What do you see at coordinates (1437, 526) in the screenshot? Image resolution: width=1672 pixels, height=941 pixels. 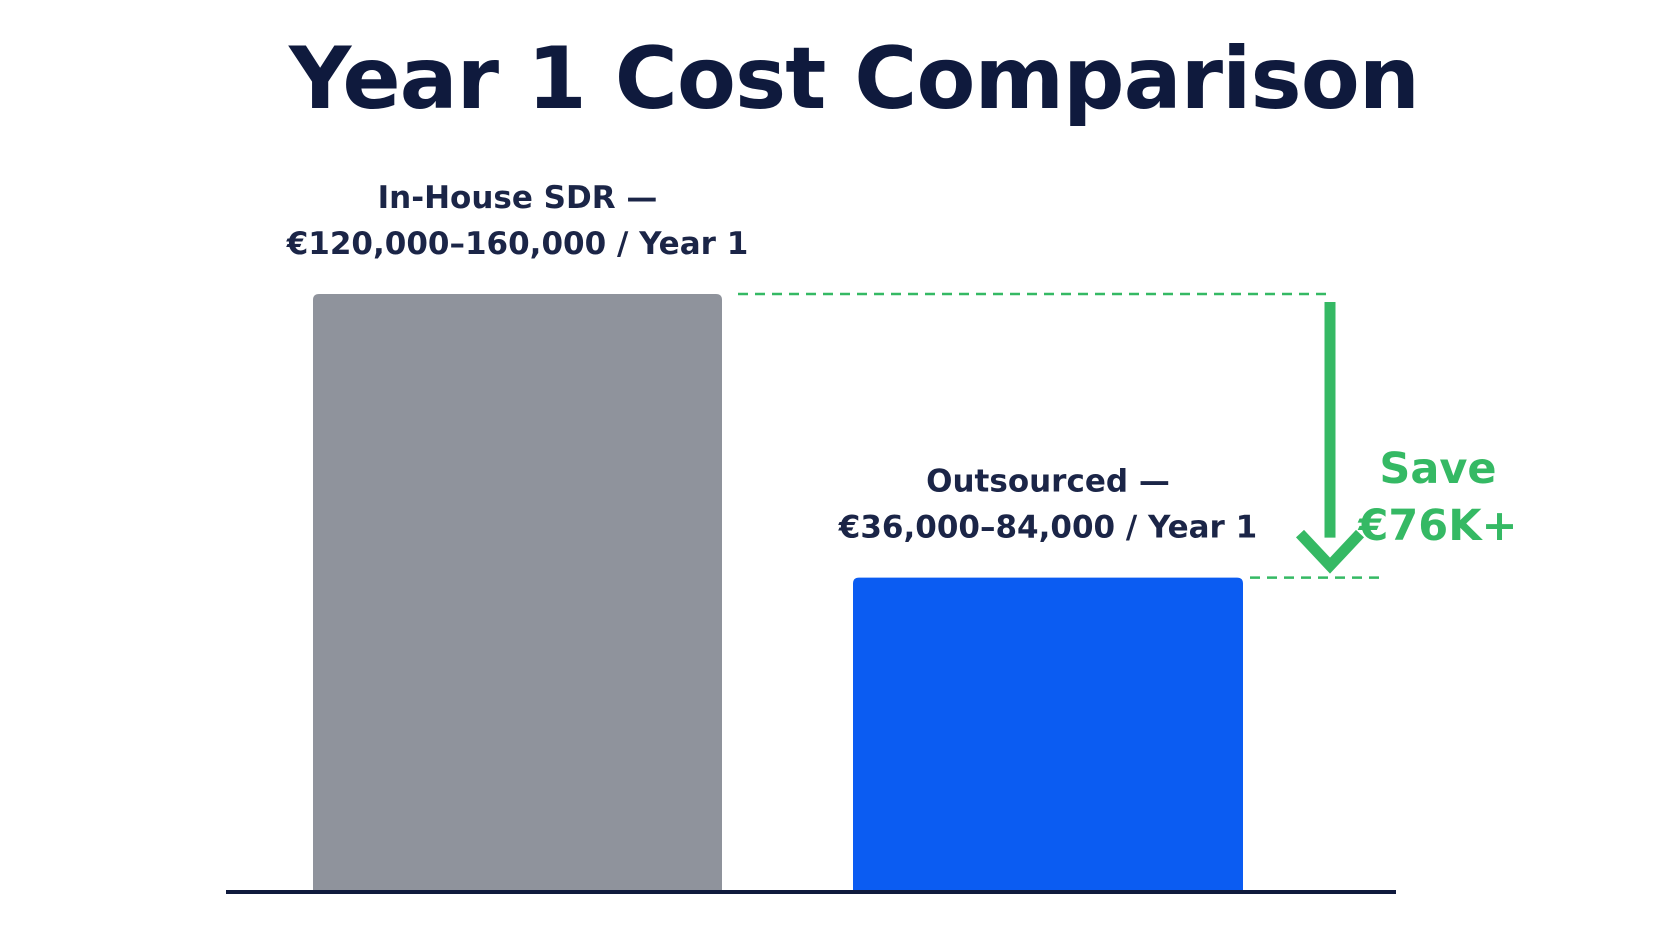 I see `savings-label-line-2: €76K+` at bounding box center [1437, 526].